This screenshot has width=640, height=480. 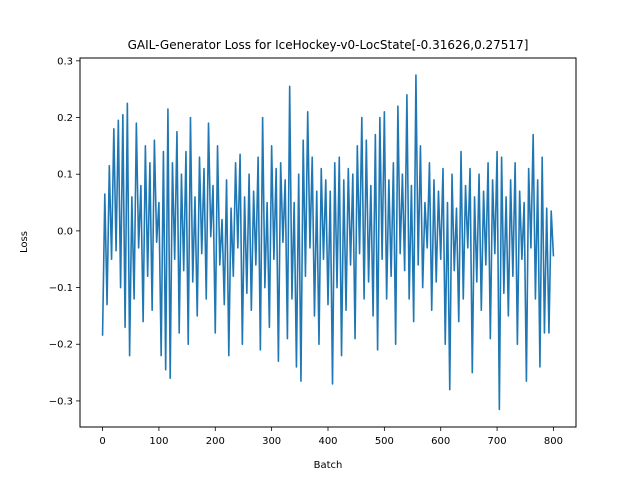 I want to click on x-tick-label: 200, so click(x=215, y=441).